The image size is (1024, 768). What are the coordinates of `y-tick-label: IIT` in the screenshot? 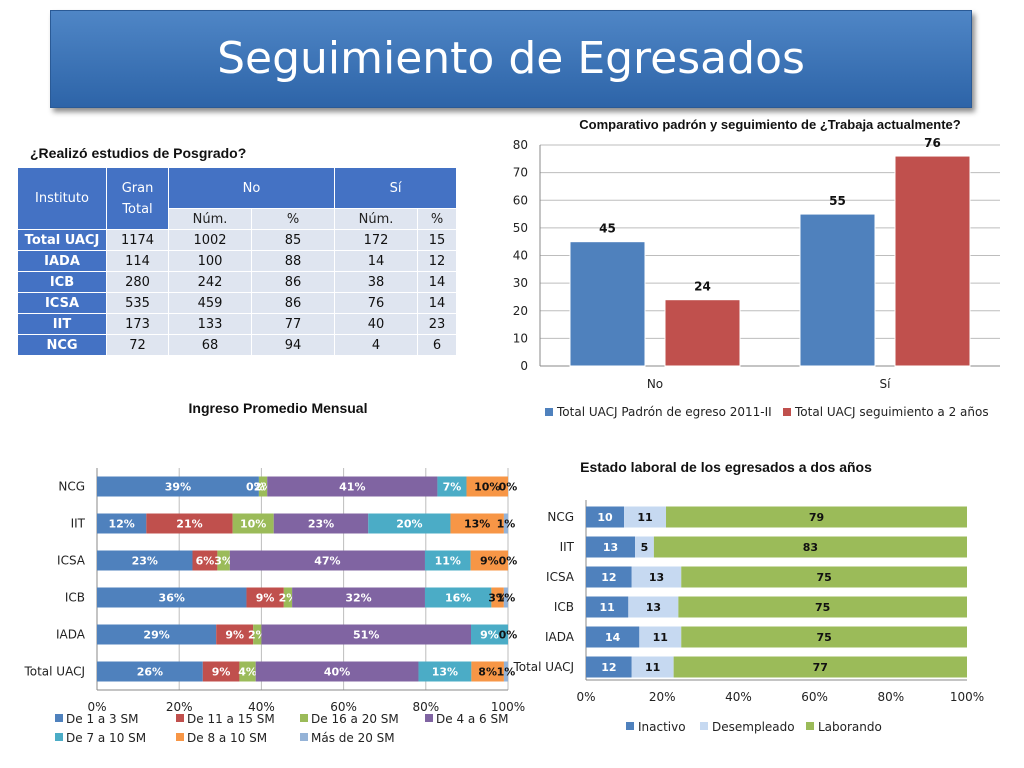 It's located at (567, 547).